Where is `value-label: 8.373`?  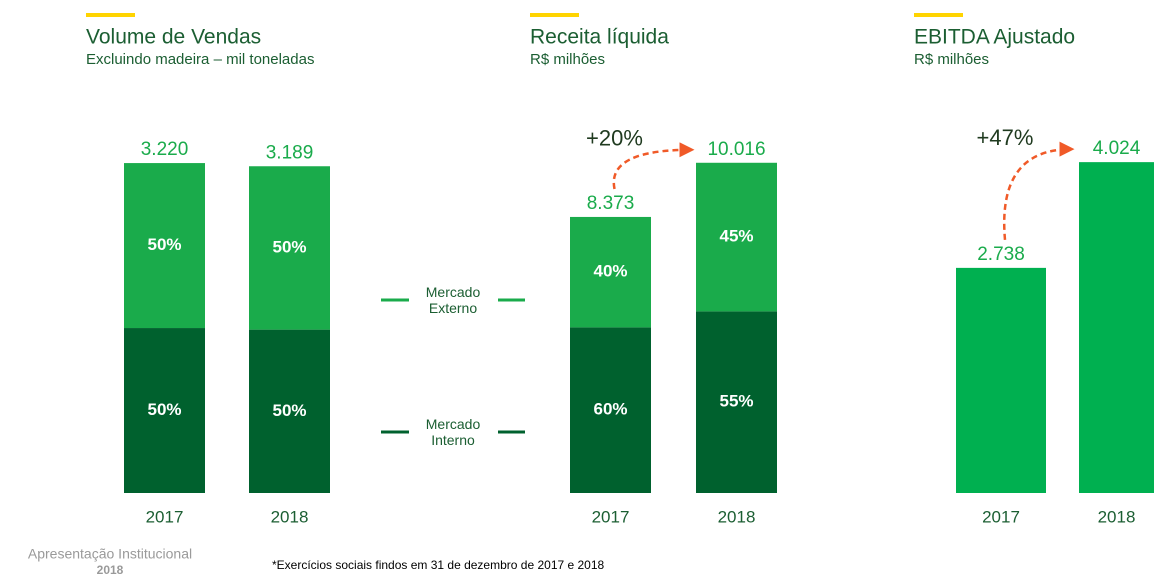
value-label: 8.373 is located at coordinates (611, 203).